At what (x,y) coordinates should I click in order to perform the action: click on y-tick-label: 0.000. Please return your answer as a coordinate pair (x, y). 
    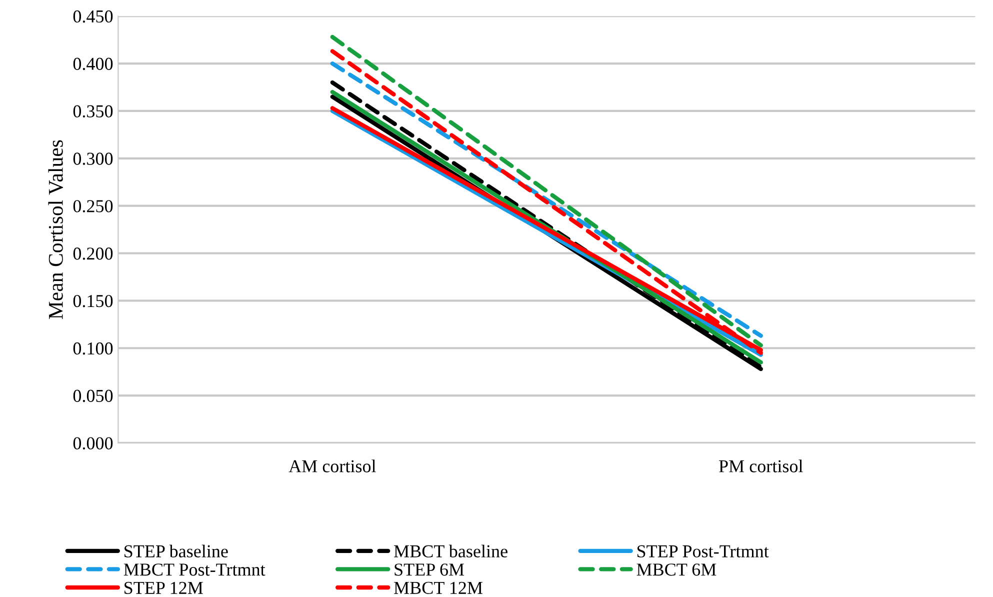
    Looking at the image, I should click on (93, 443).